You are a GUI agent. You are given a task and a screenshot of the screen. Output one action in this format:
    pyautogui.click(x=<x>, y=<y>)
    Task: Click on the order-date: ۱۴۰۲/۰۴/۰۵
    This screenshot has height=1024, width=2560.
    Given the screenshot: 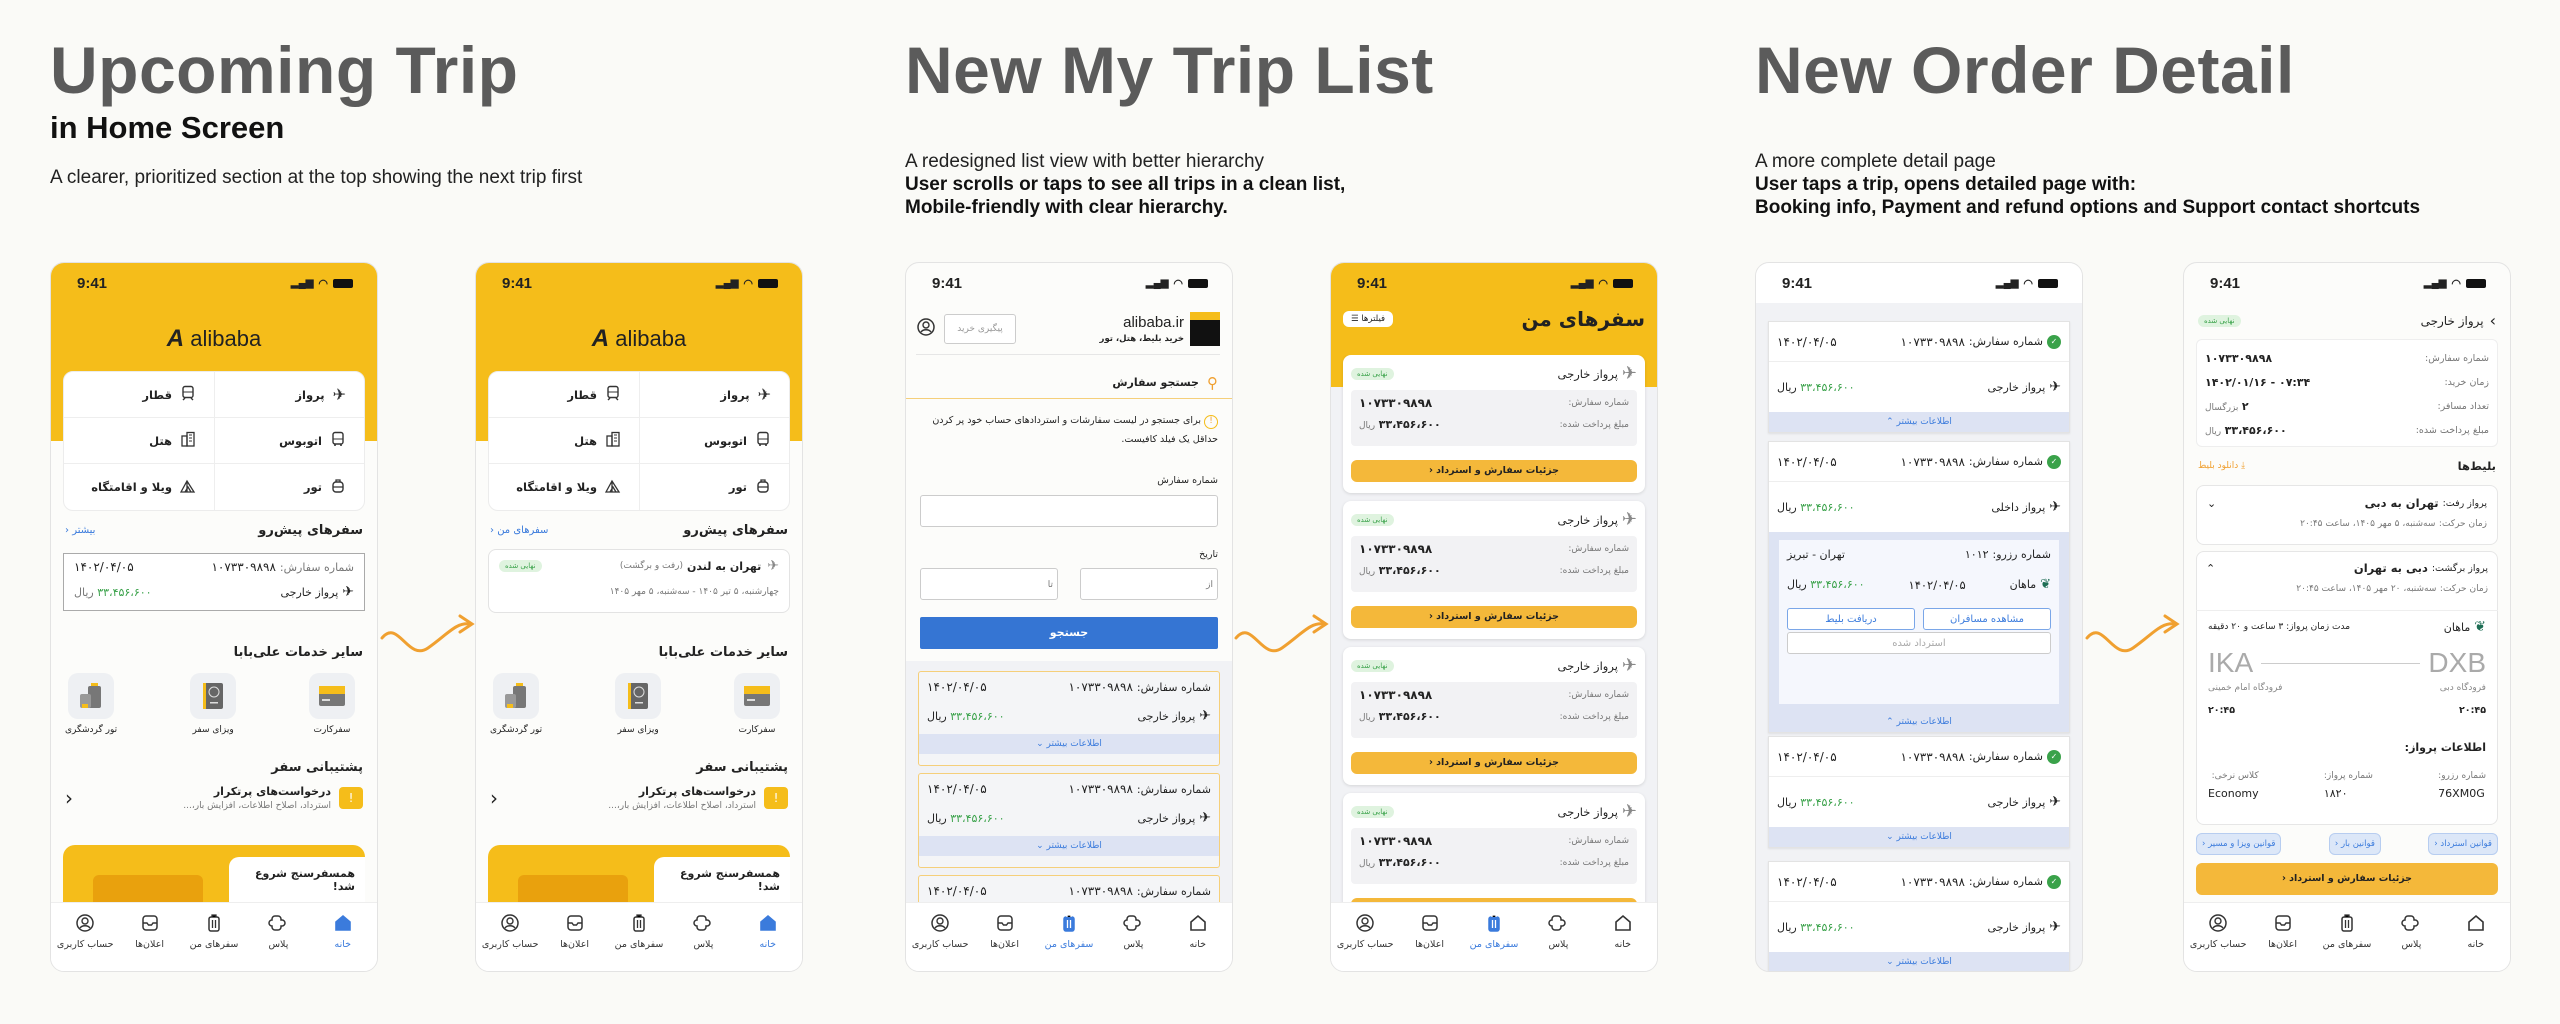 What is the action you would take?
    pyautogui.click(x=1807, y=341)
    